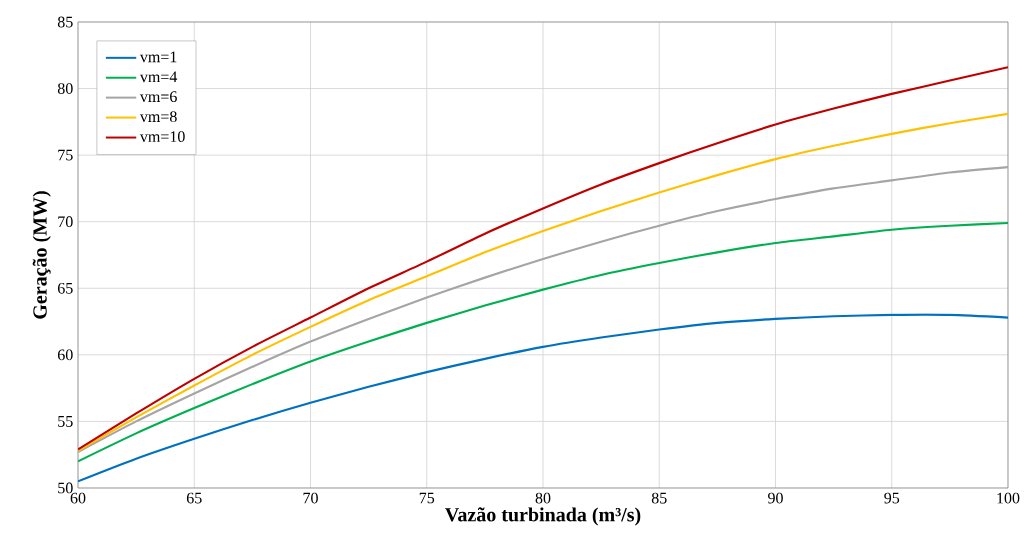  What do you see at coordinates (65, 222) in the screenshot?
I see `y-tick-label: 70` at bounding box center [65, 222].